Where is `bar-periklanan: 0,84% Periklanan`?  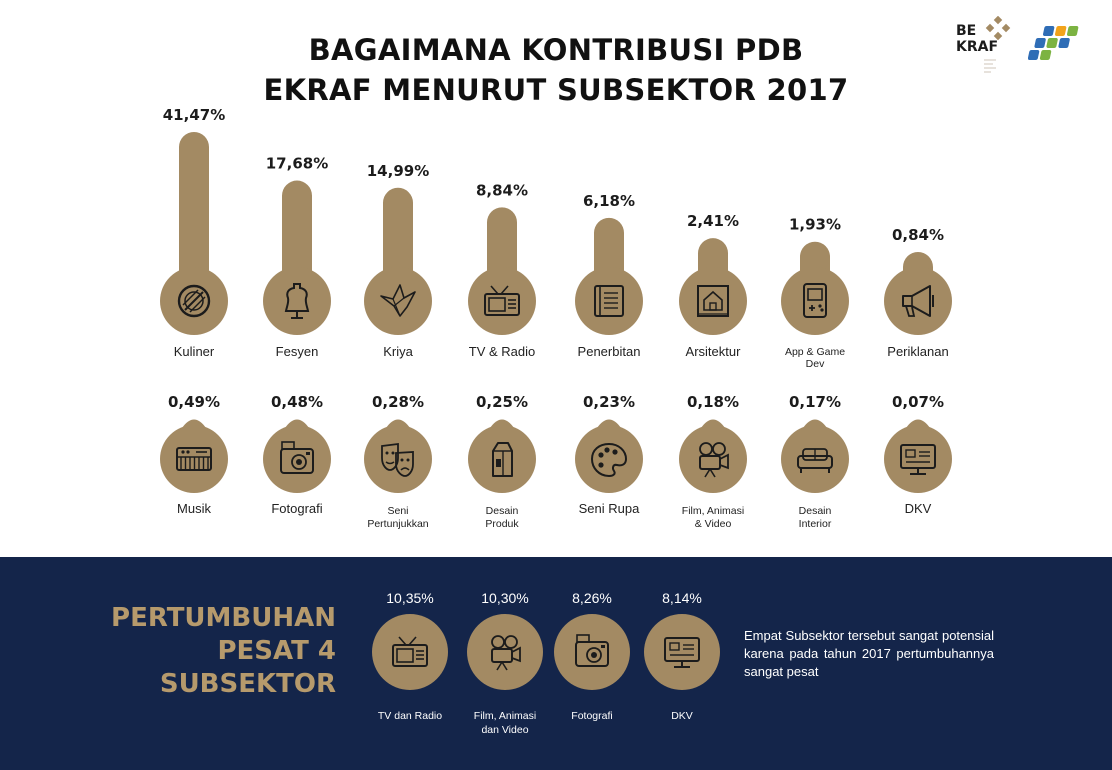 bar-periklanan: 0,84% Periklanan is located at coordinates (918, 292).